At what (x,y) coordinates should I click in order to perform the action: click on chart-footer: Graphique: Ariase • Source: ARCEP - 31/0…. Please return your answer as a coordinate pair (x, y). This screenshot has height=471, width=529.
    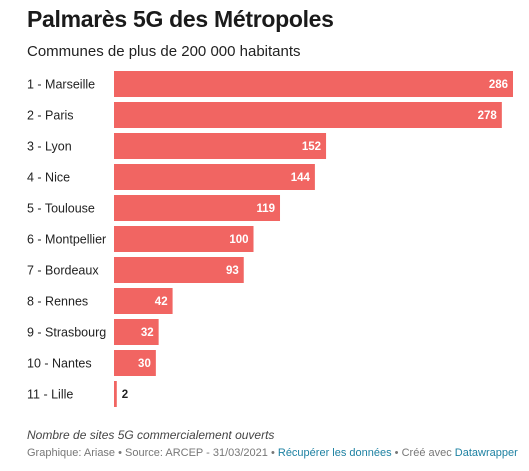
    Looking at the image, I should click on (272, 453).